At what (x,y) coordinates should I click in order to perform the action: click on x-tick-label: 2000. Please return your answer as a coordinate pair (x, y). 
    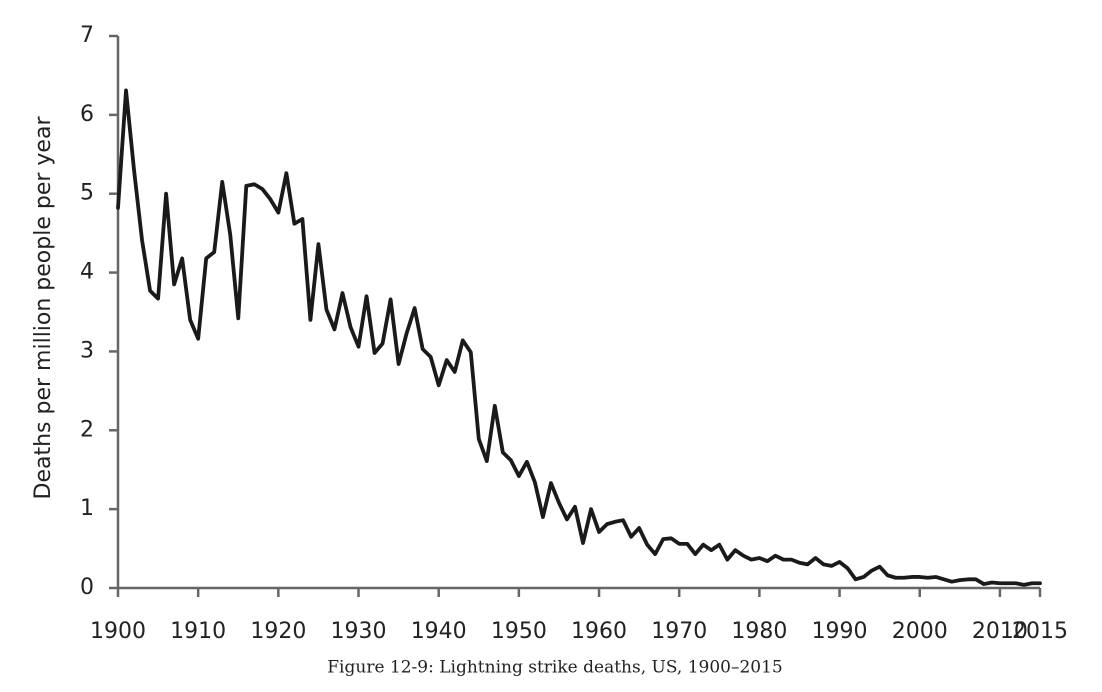
    Looking at the image, I should click on (920, 631).